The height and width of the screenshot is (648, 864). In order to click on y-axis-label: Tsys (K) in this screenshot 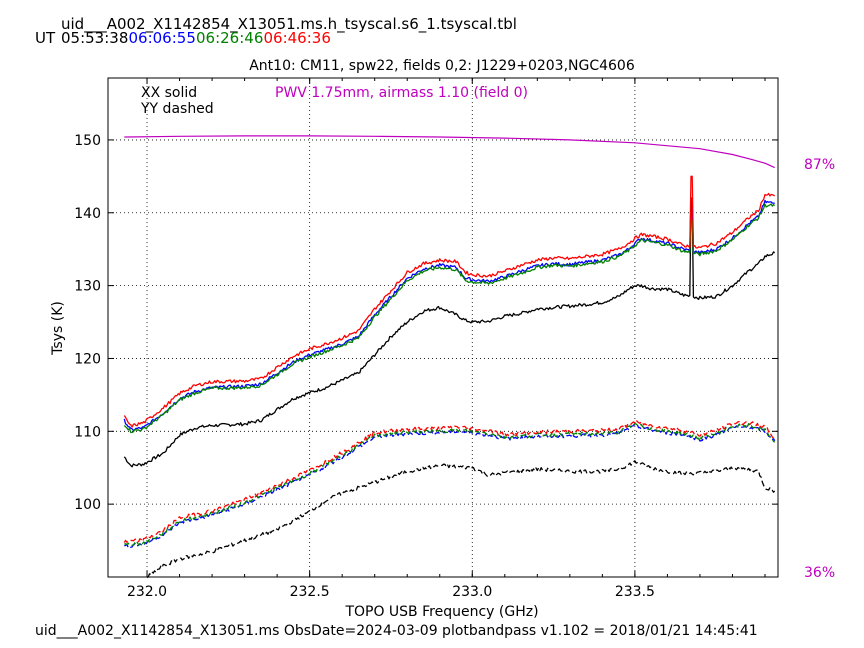, I will do `click(58, 328)`.